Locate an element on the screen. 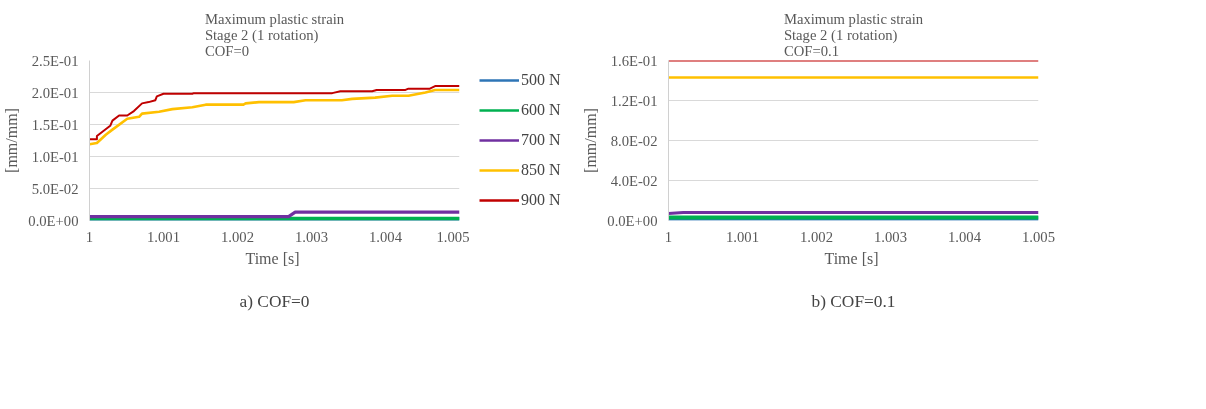 The image size is (1206, 409). y-tick-label: 4.0E-02 is located at coordinates (634, 180).